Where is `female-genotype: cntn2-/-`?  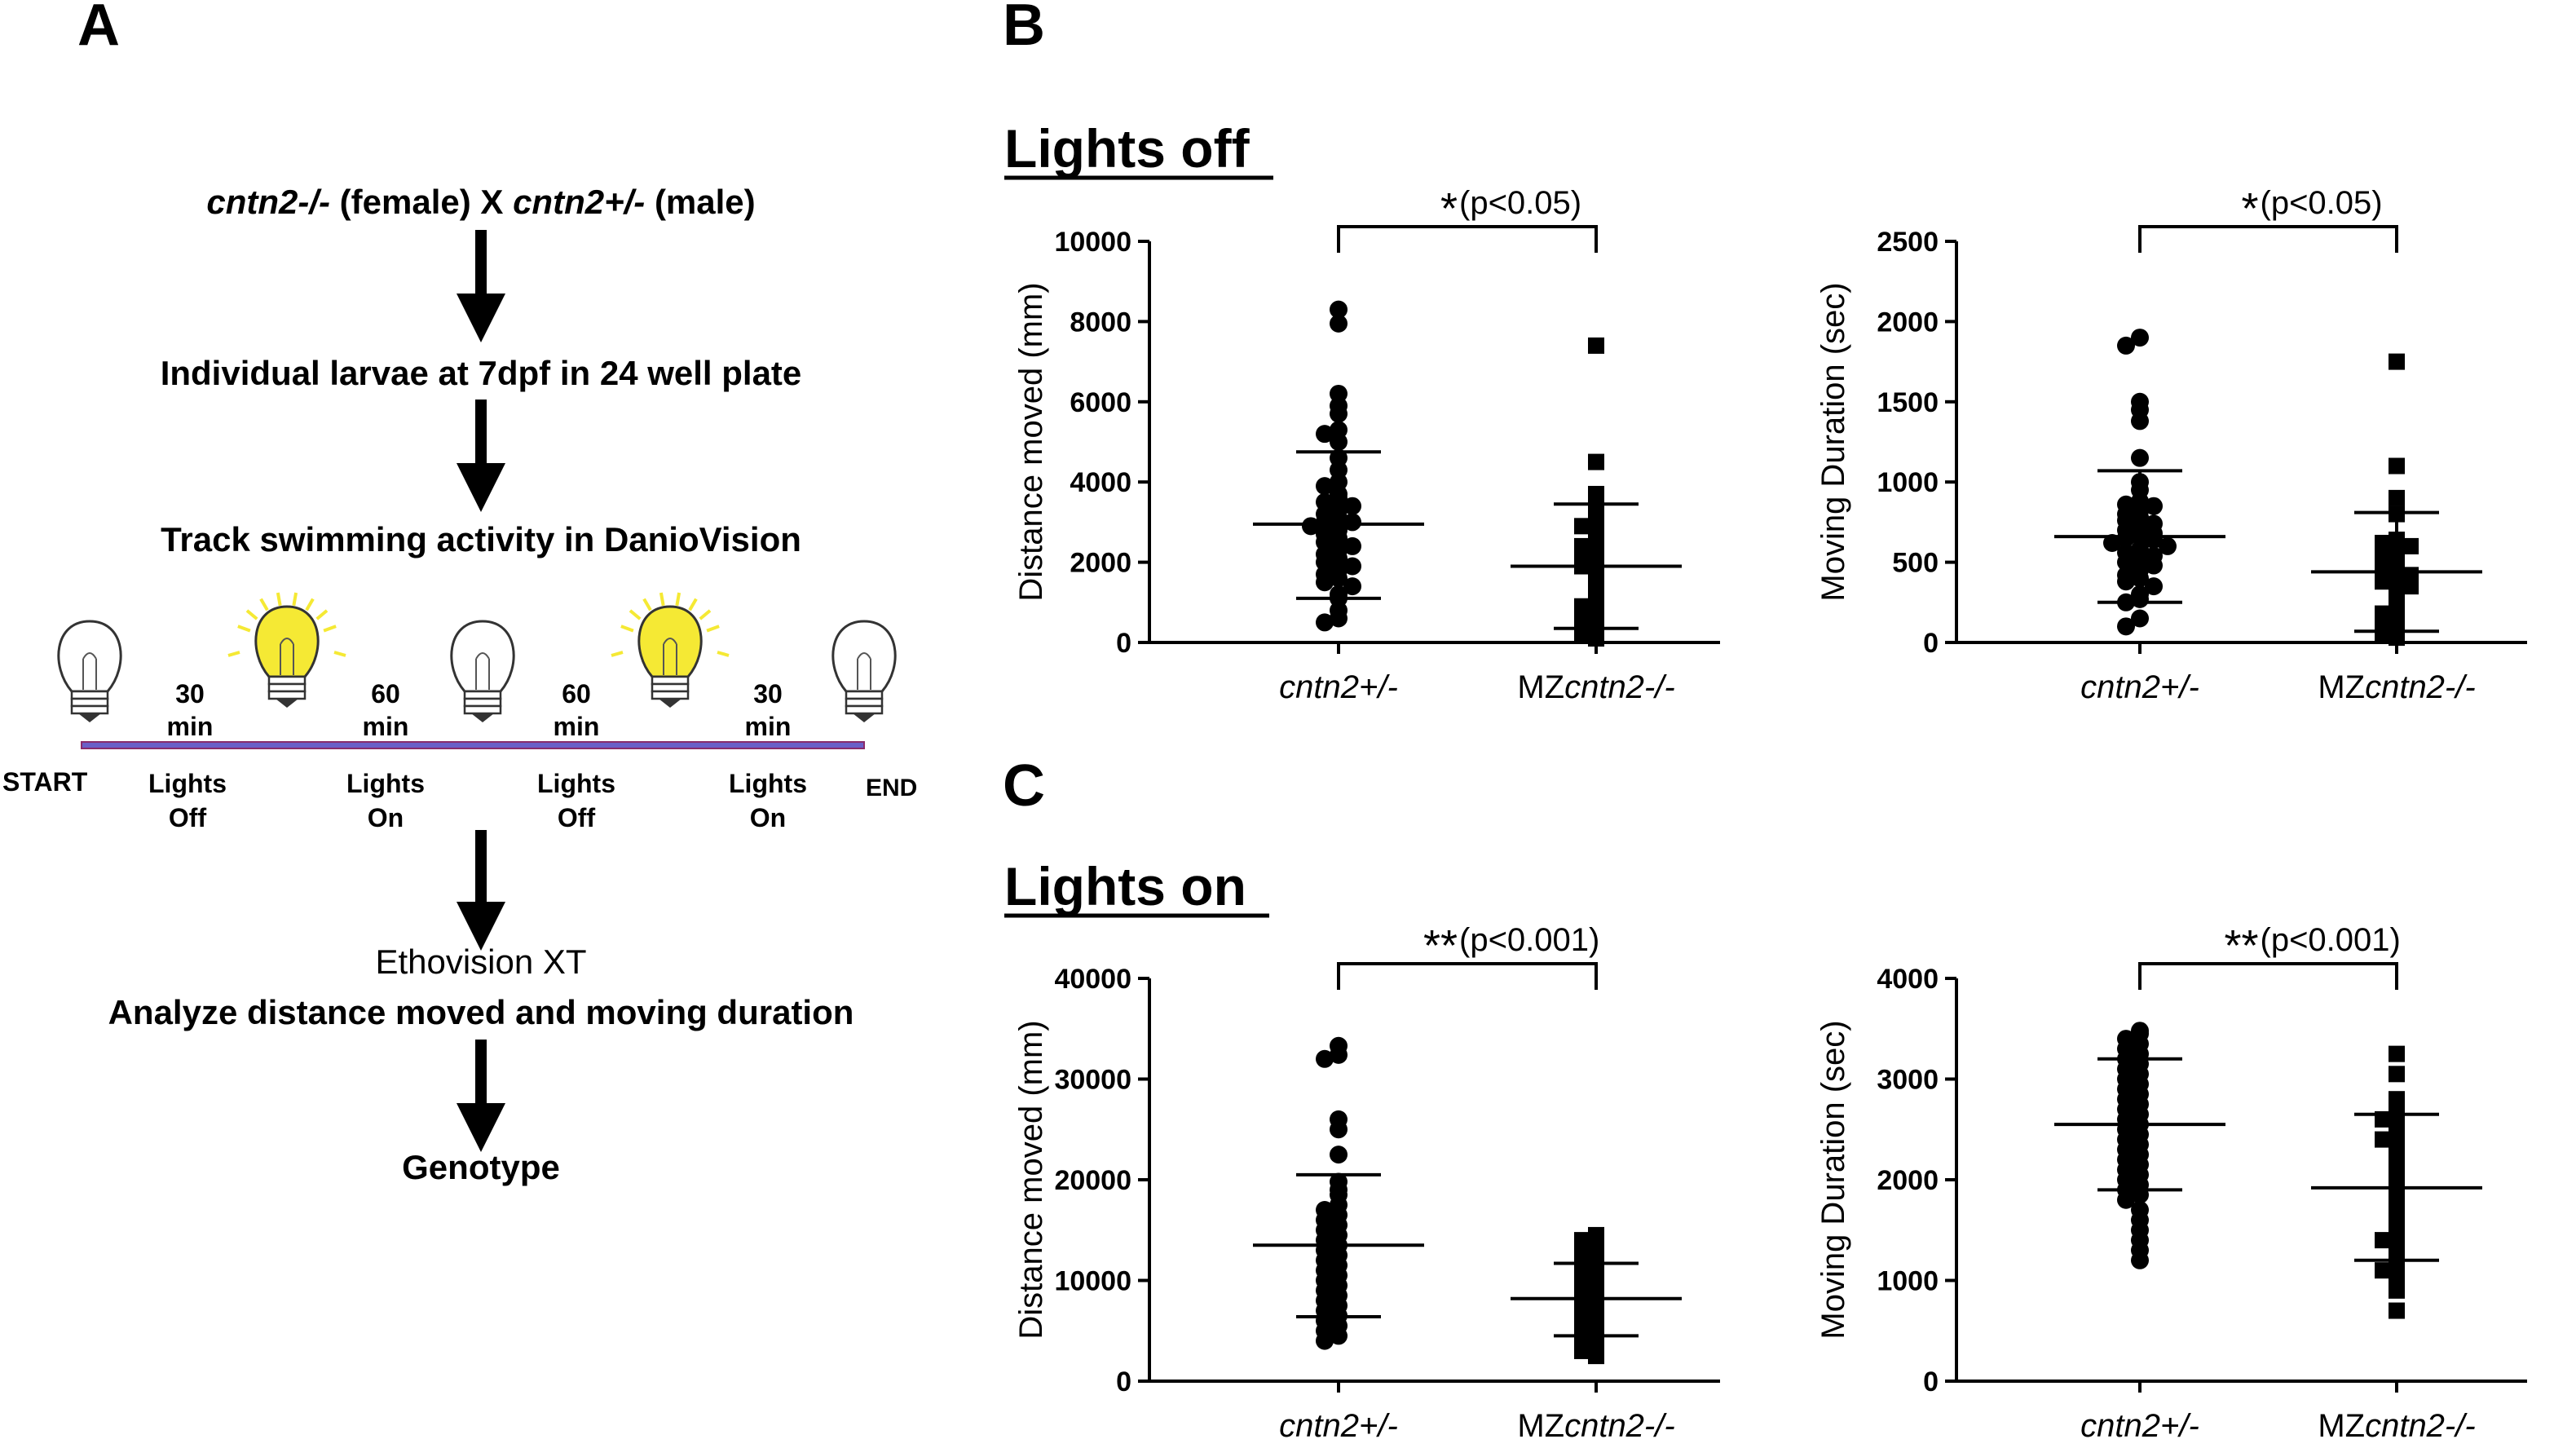
female-genotype: cntn2-/- is located at coordinates (268, 202).